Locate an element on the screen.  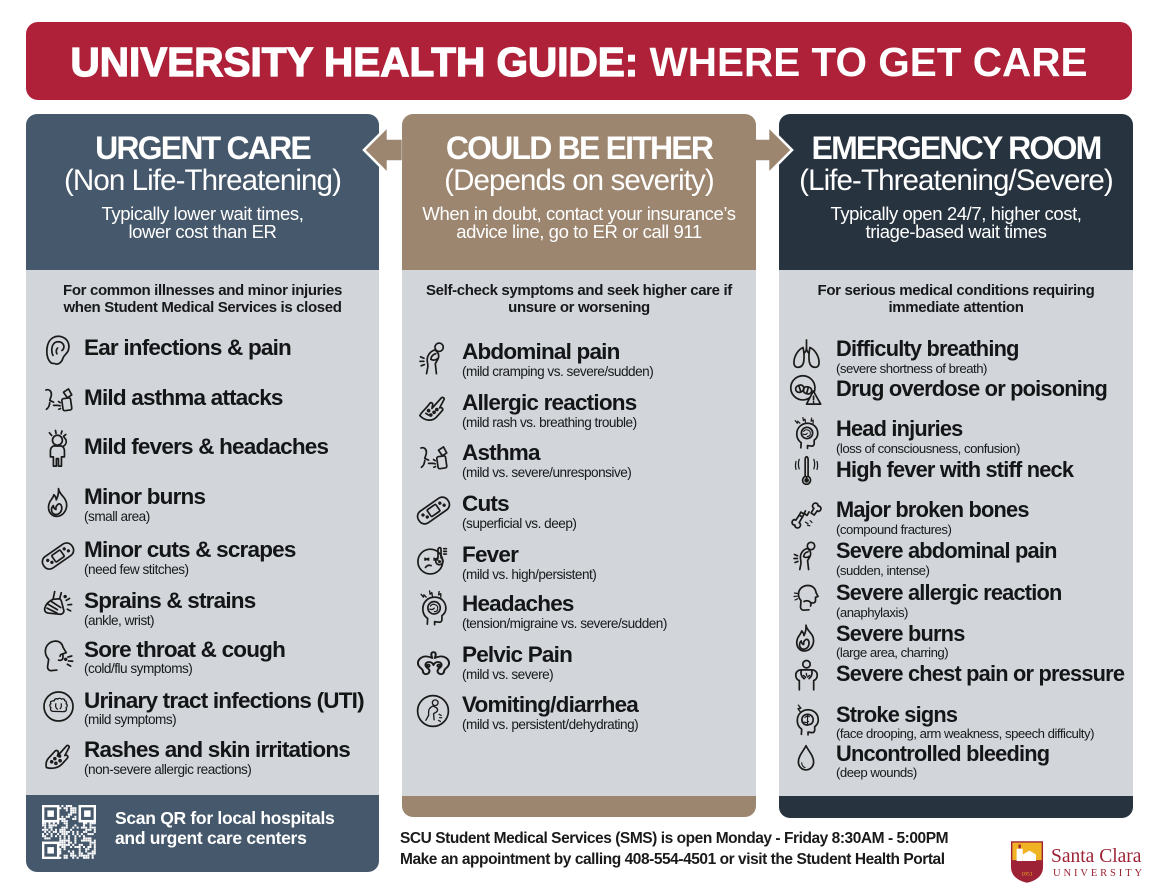
svg-text: 1851 is located at coordinates (1026, 875).